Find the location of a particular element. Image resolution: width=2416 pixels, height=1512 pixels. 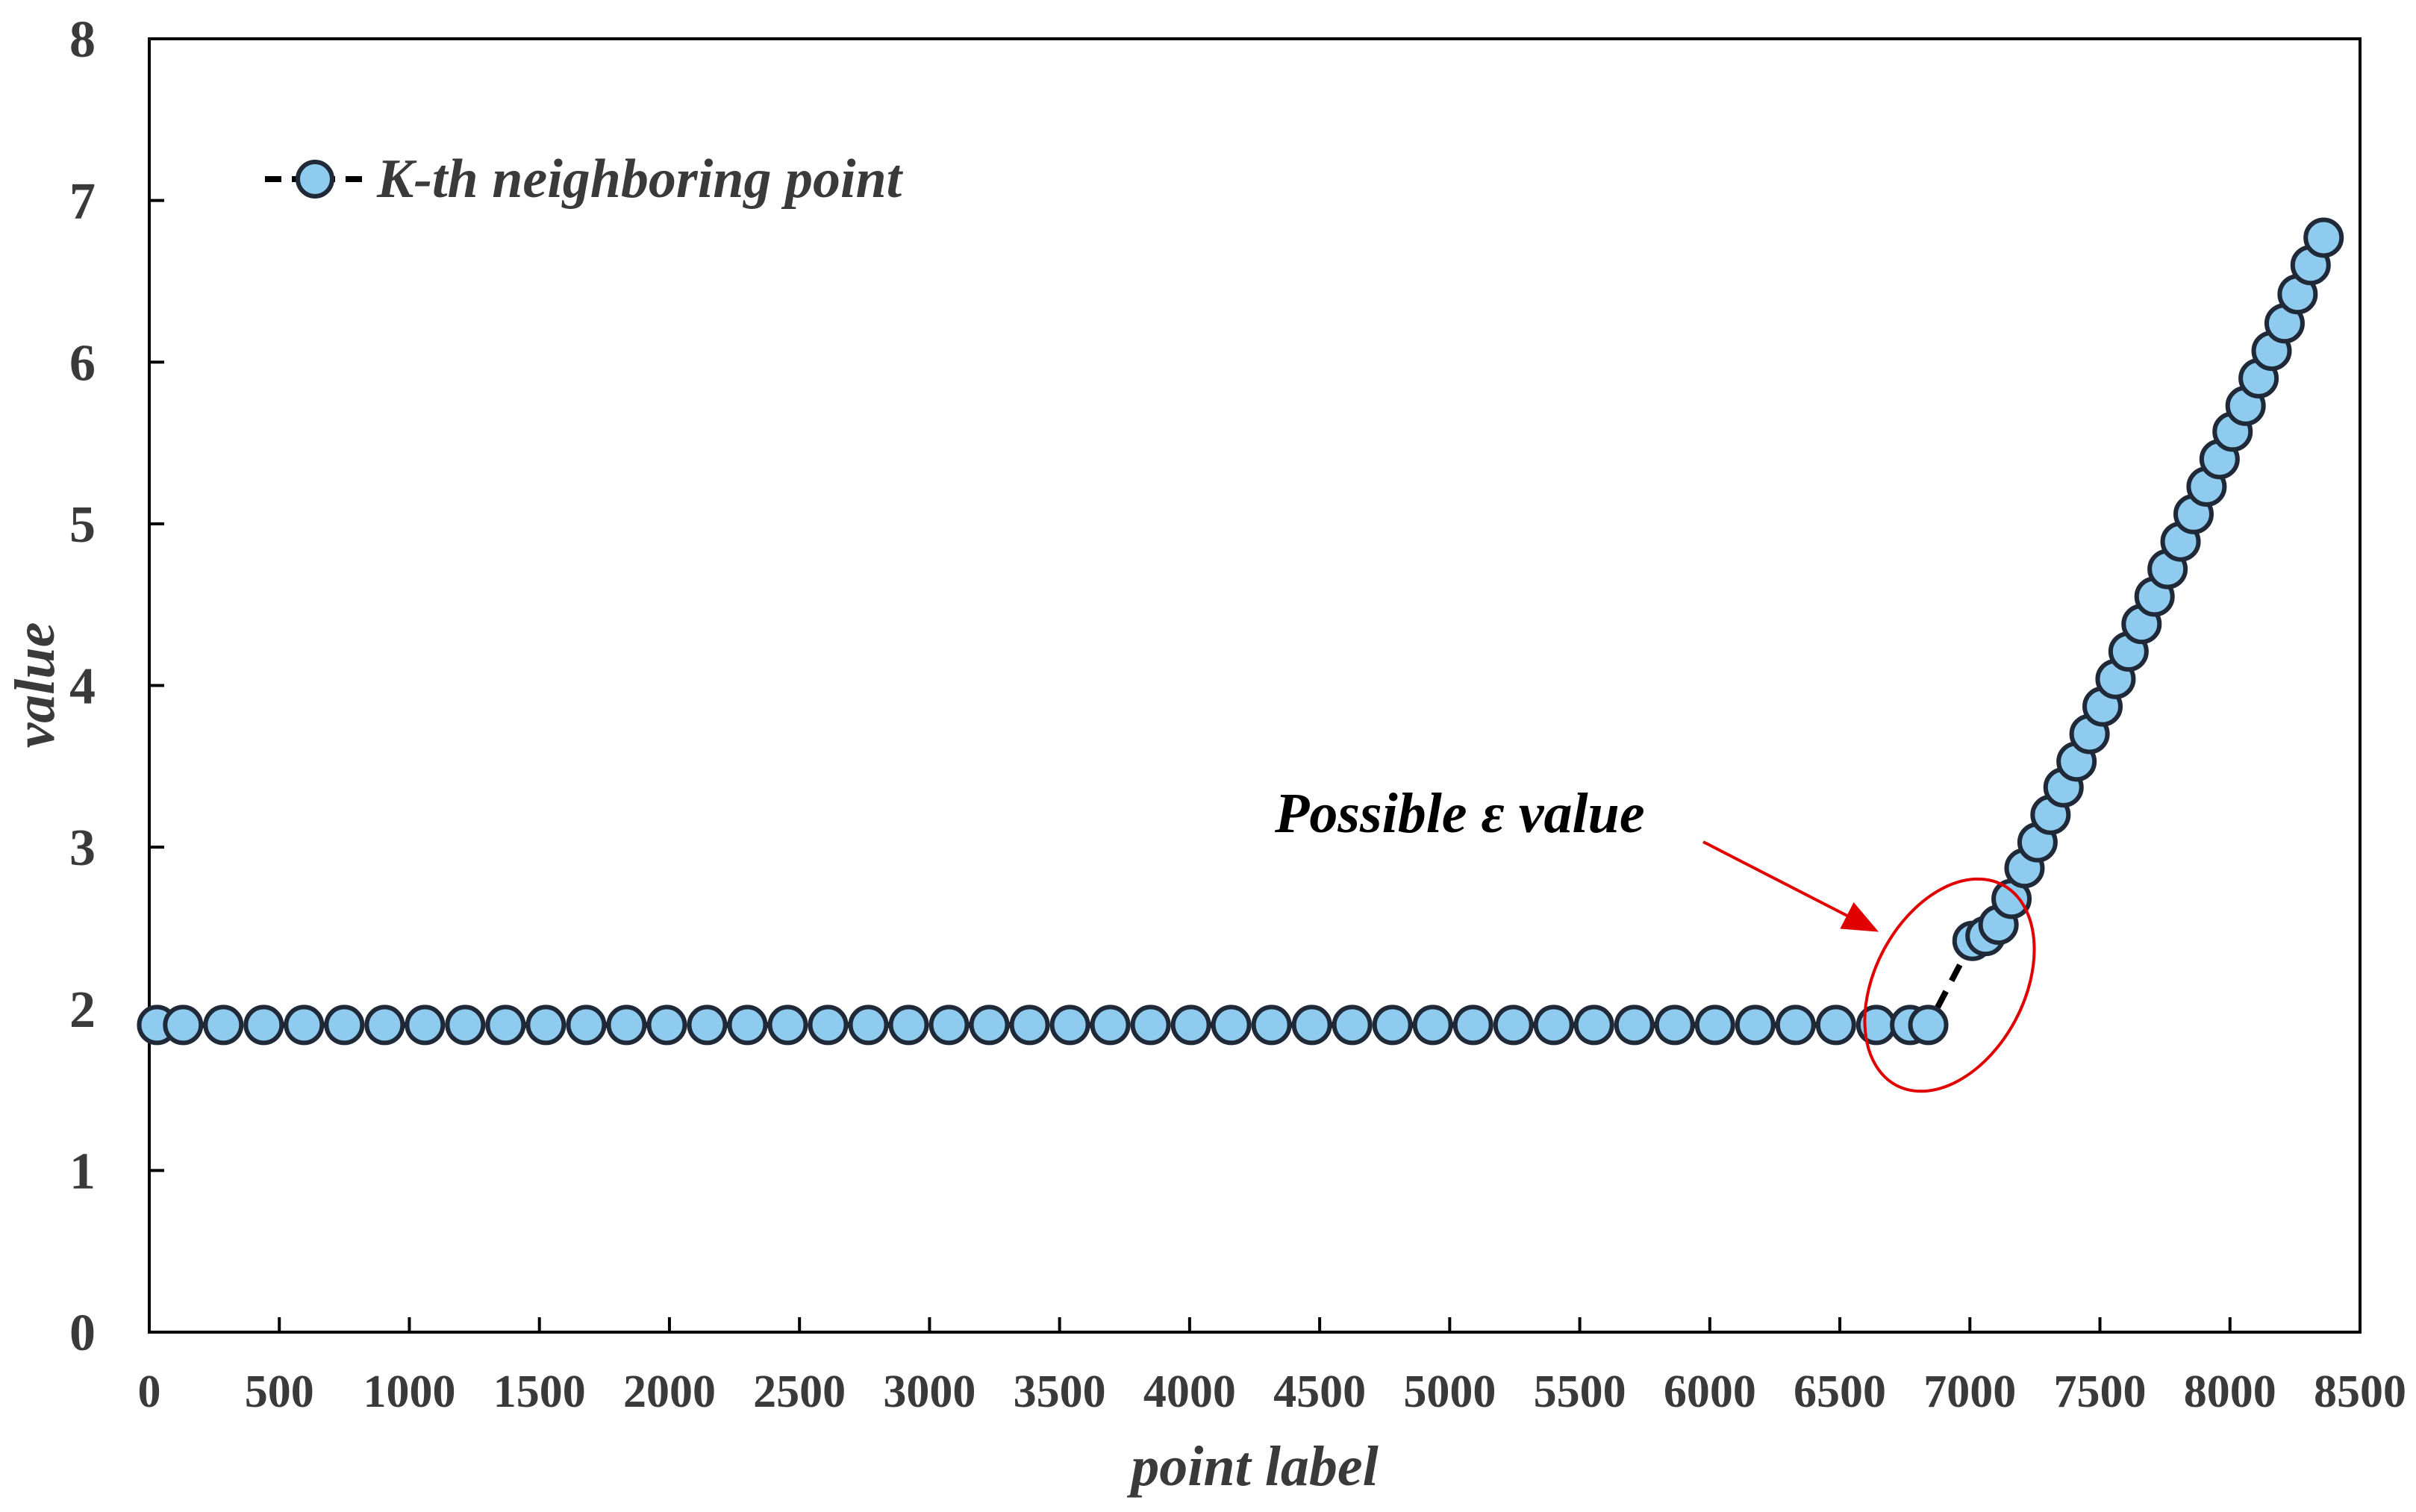

legend-marker-swatch is located at coordinates (315, 179).